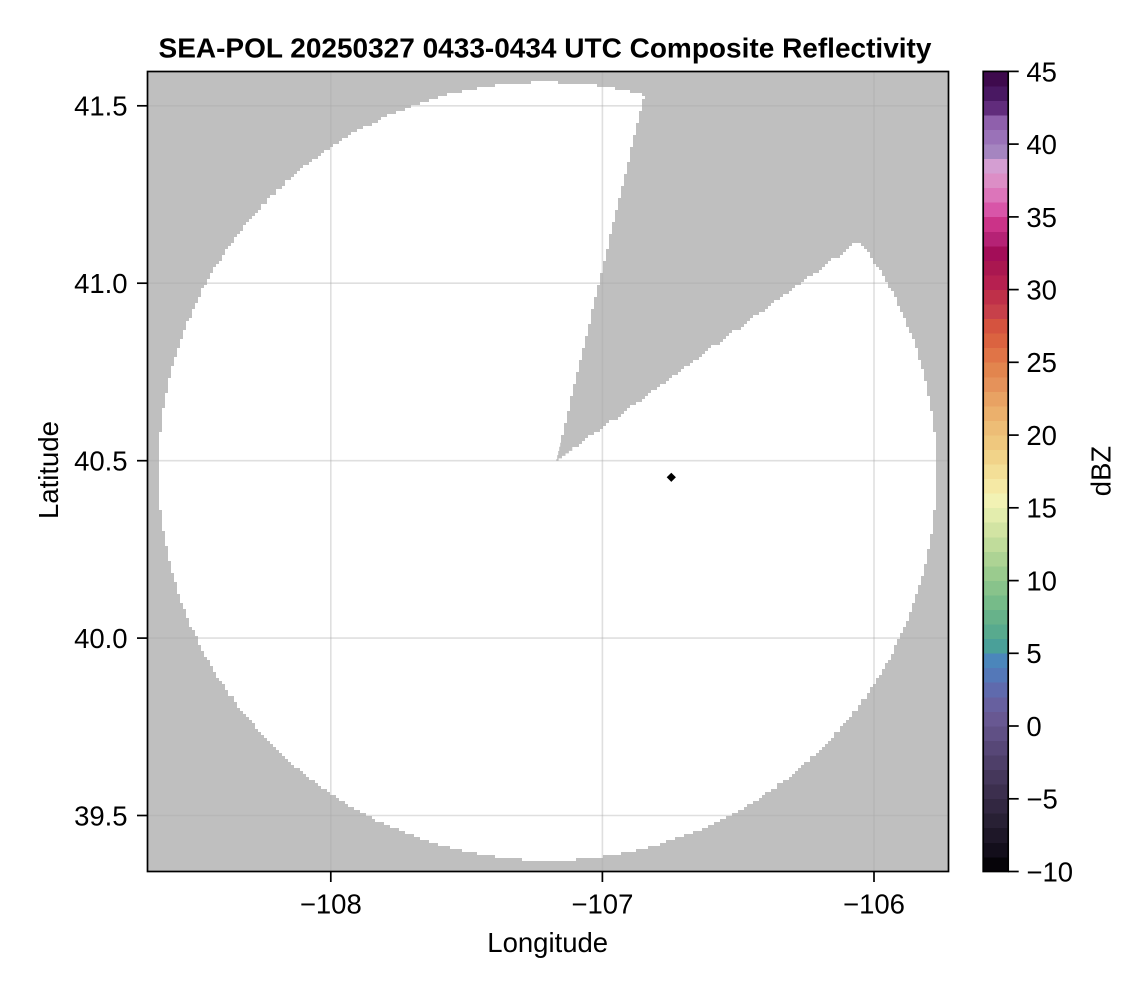 The width and height of the screenshot is (1146, 990). Describe the element at coordinates (101, 461) in the screenshot. I see `svg-text: 40.5` at that location.